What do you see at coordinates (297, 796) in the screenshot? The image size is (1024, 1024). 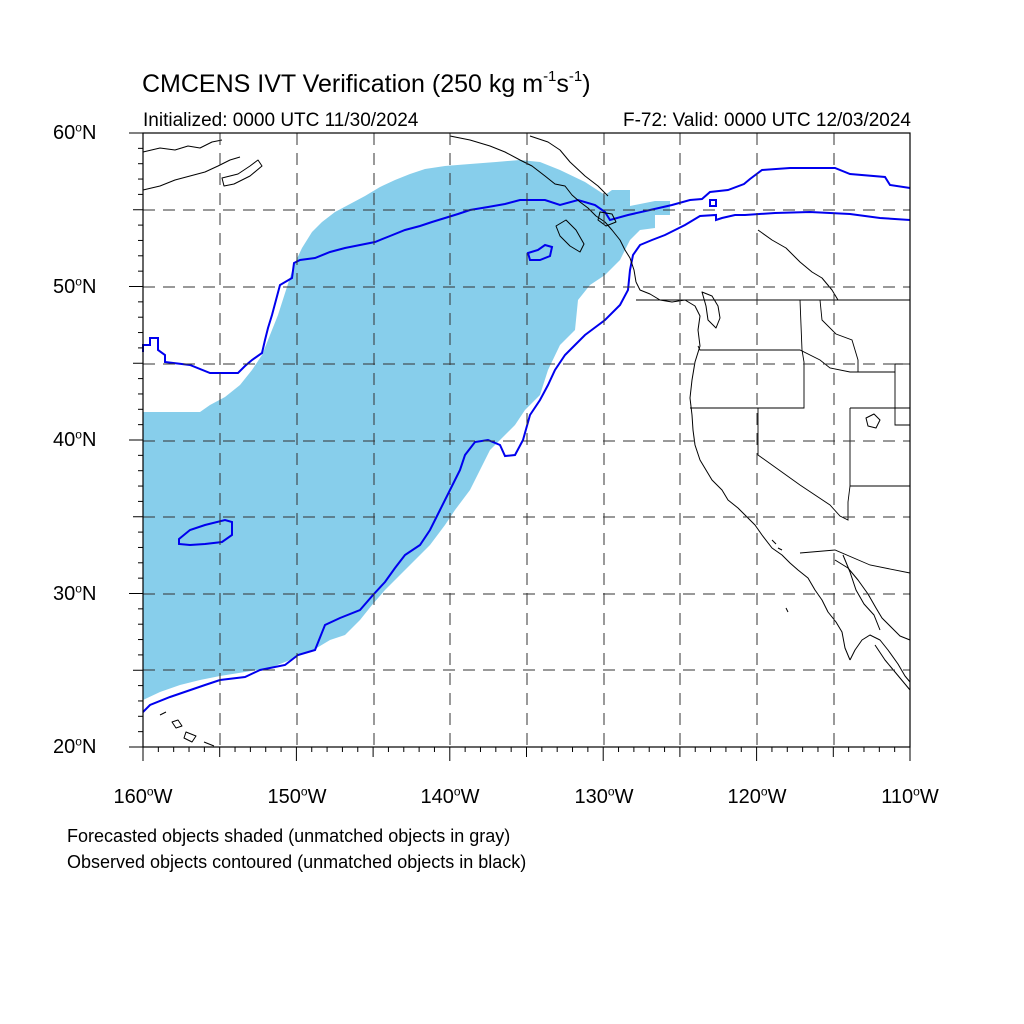 I see `lon-label-150w: 150oW` at bounding box center [297, 796].